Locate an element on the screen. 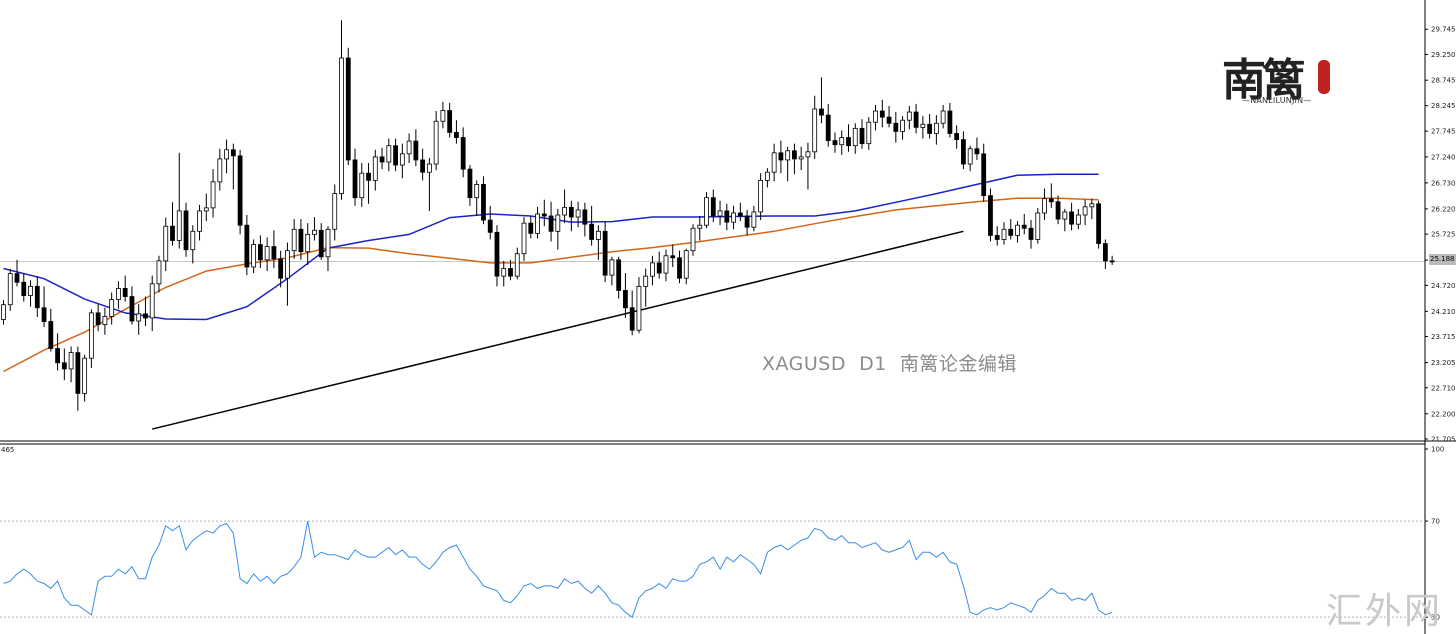 The image size is (1456, 634). logo-red-seal is located at coordinates (1324, 77).